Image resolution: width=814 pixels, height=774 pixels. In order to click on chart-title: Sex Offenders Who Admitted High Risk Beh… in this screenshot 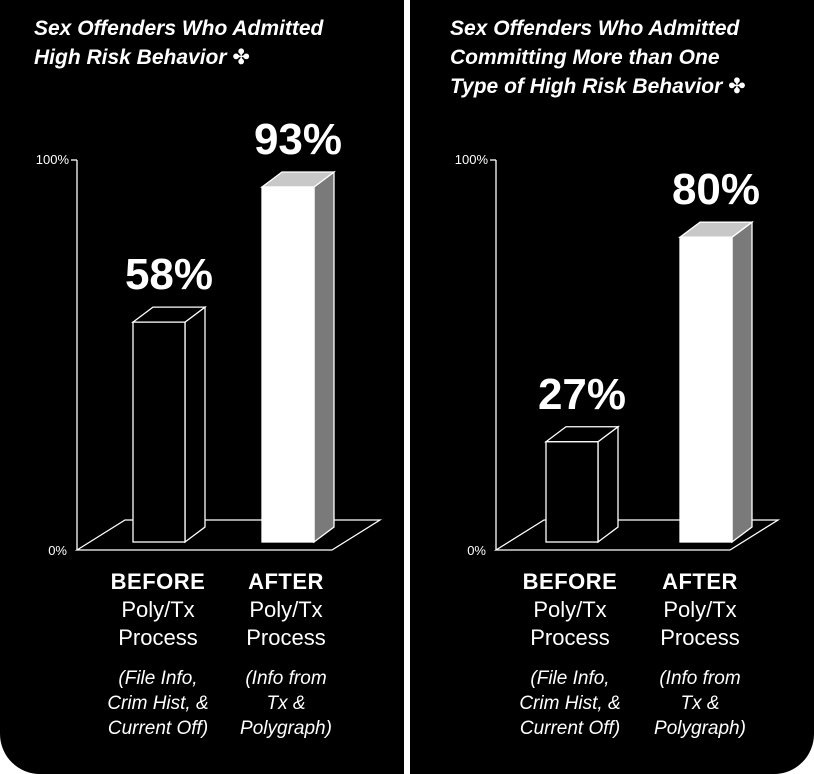, I will do `click(179, 43)`.